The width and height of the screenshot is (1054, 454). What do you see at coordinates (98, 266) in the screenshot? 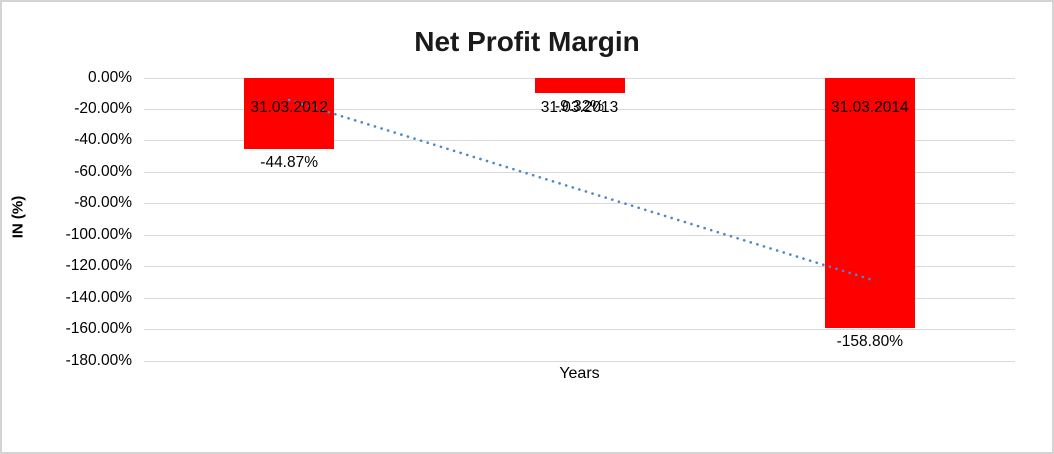
I see `y-tick-label: -120.00%` at bounding box center [98, 266].